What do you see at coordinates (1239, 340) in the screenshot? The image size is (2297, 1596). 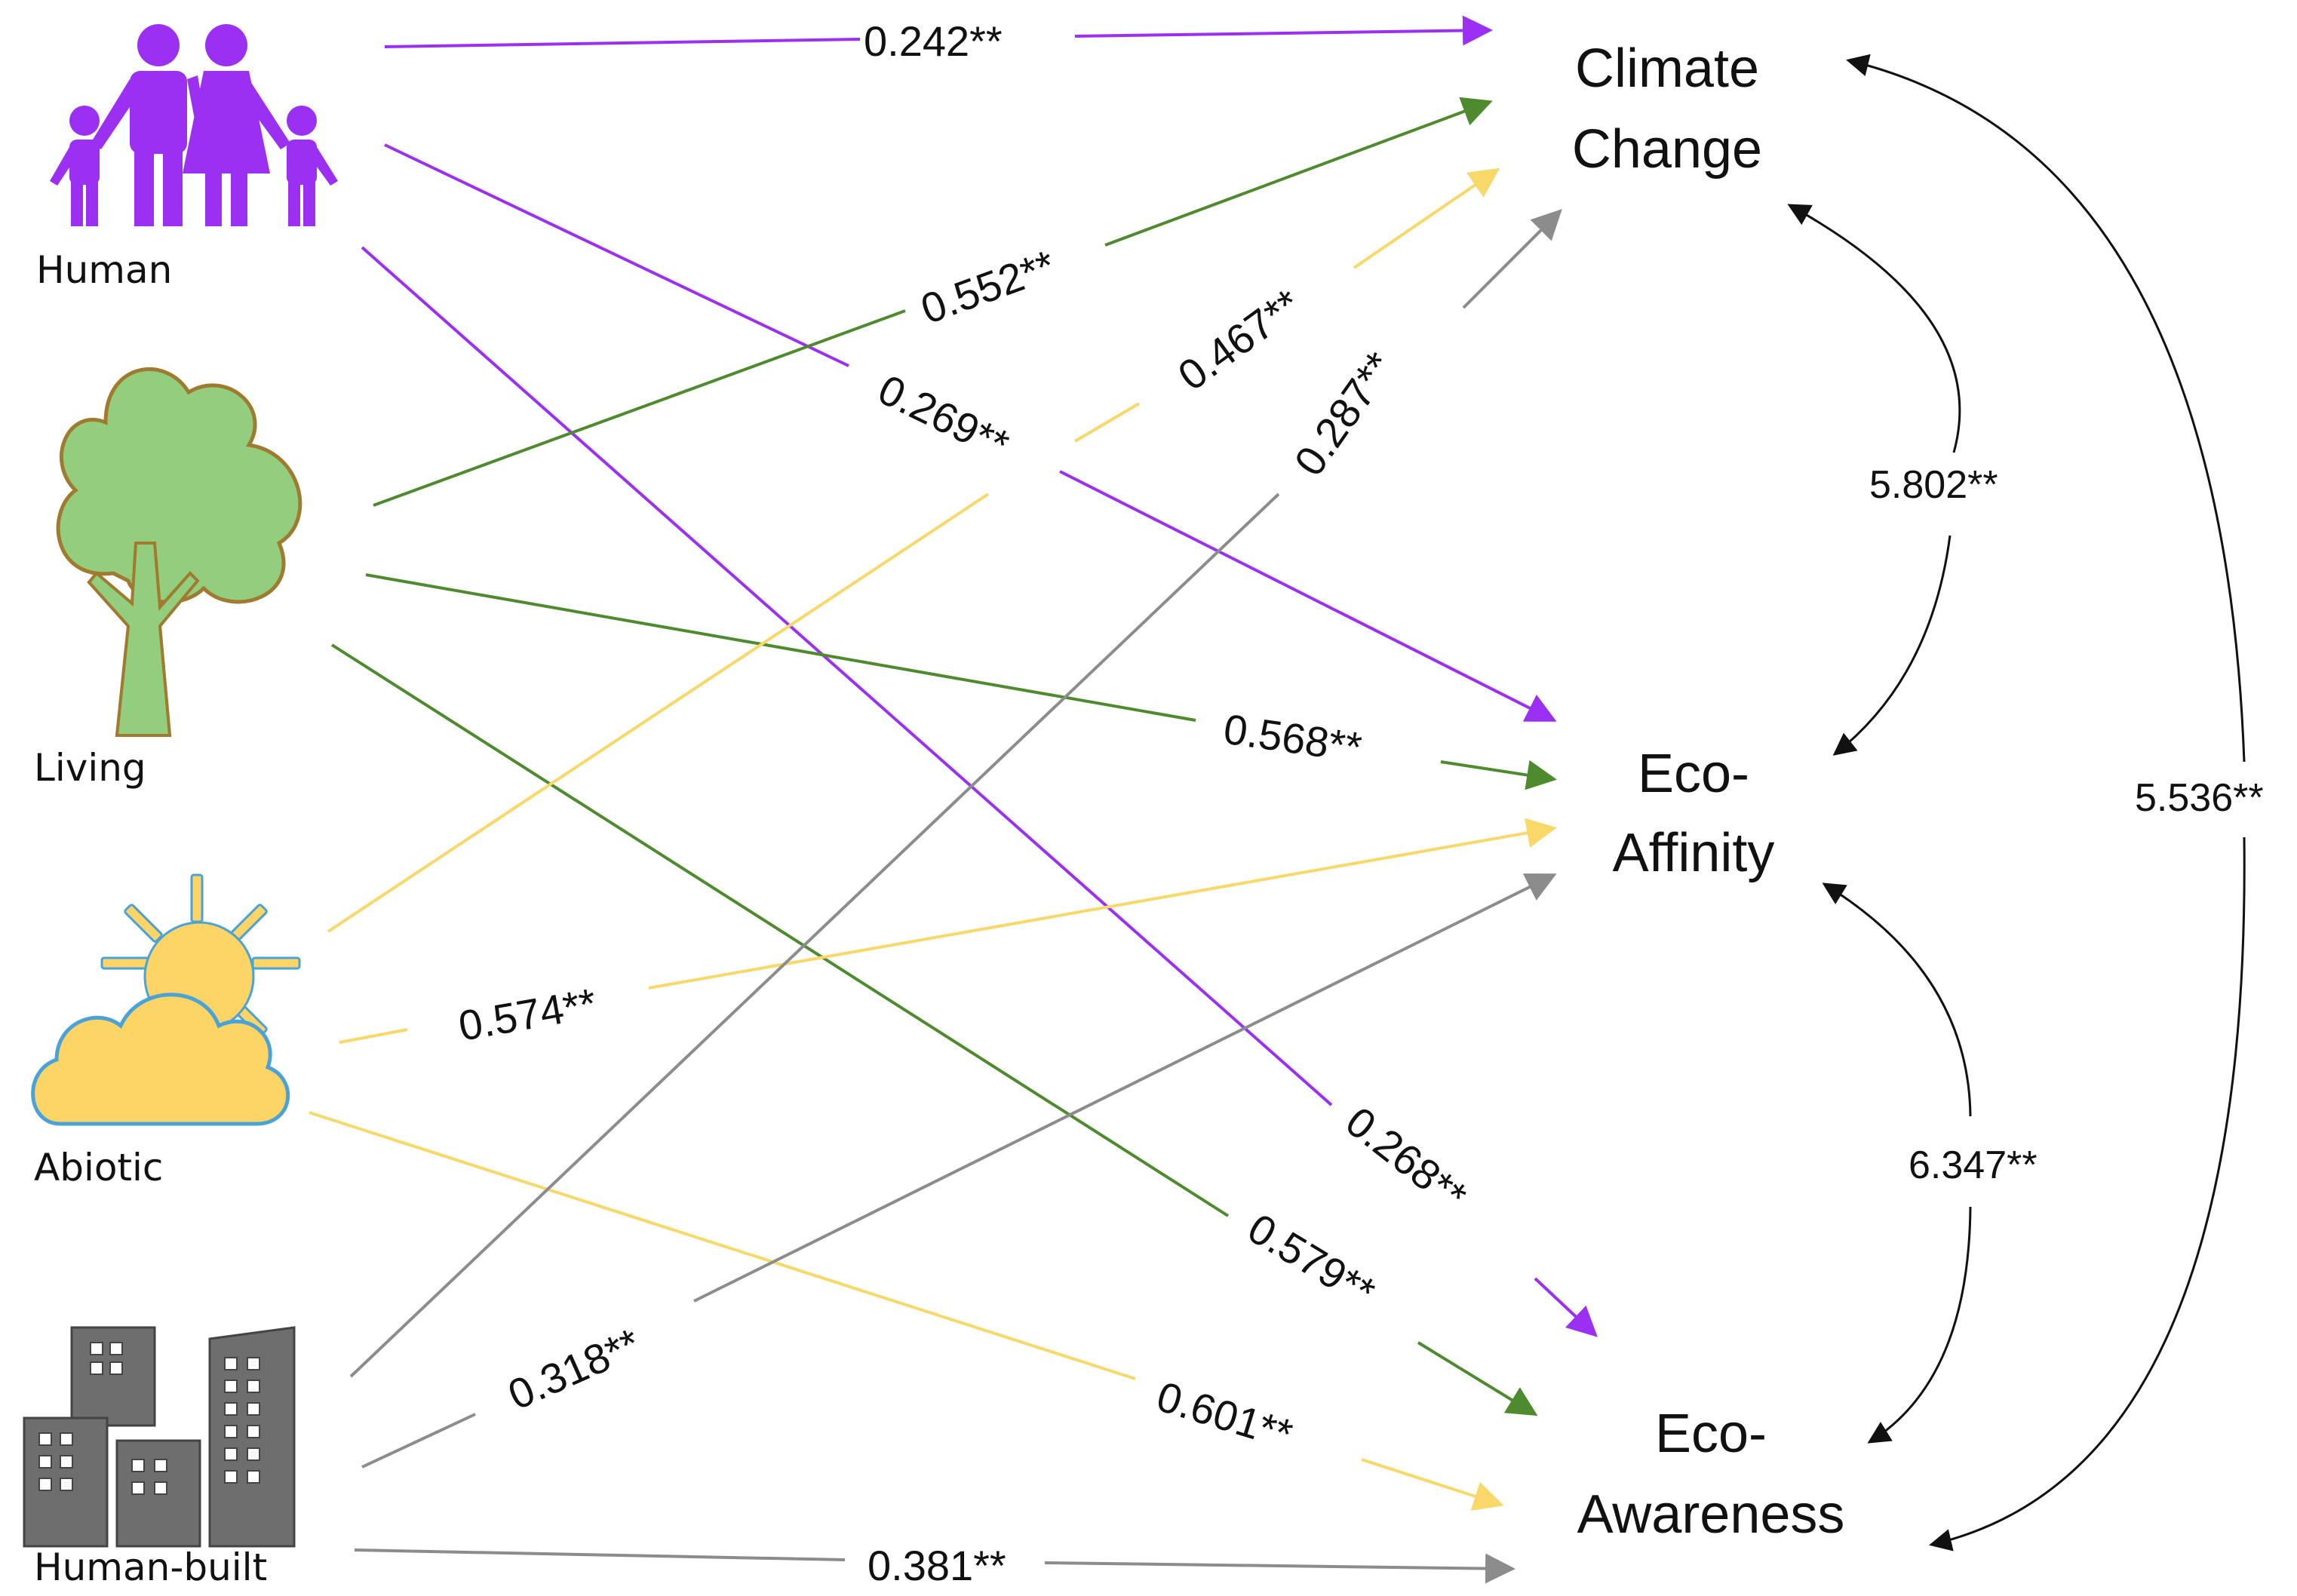 I see `coef-abiotic-climate: 0.467**` at bounding box center [1239, 340].